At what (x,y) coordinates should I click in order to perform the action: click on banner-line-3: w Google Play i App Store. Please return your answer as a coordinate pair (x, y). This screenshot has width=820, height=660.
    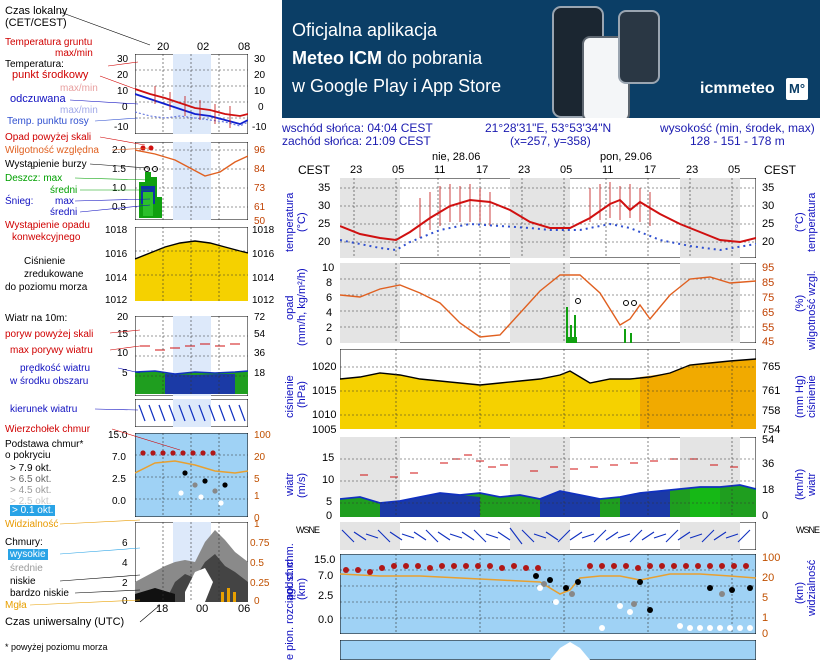
    Looking at the image, I should click on (397, 86).